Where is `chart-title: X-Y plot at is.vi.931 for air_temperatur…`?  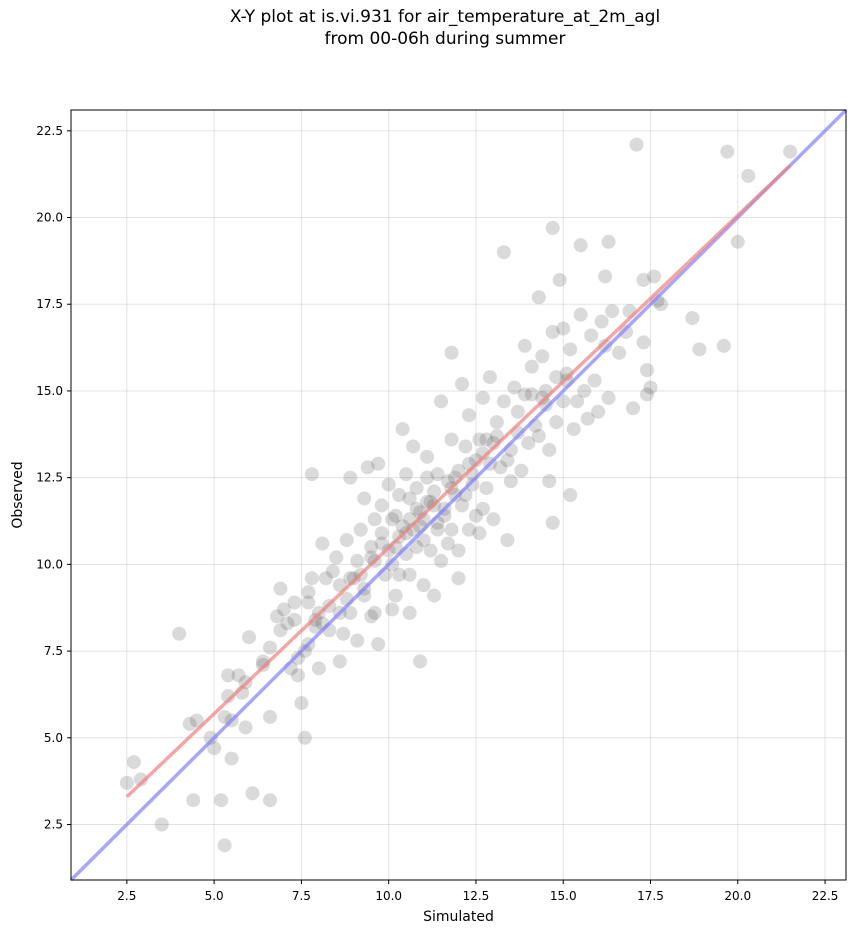 chart-title: X-Y plot at is.vi.931 for air_temperatur… is located at coordinates (428, 28).